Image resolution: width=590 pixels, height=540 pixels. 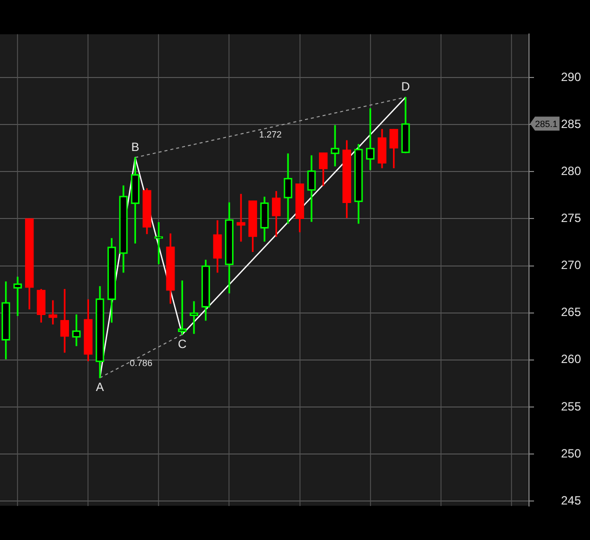 I want to click on y-tick-label: 290, so click(x=571, y=77).